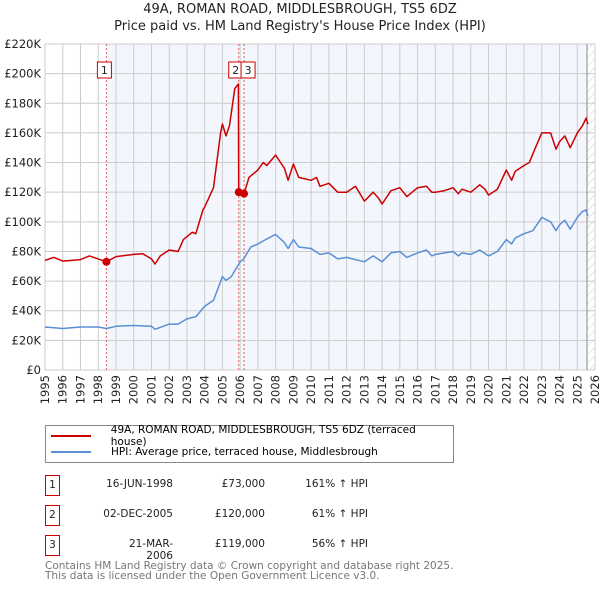  I want to click on sale-date: 02-DEC-2005, so click(138, 514).